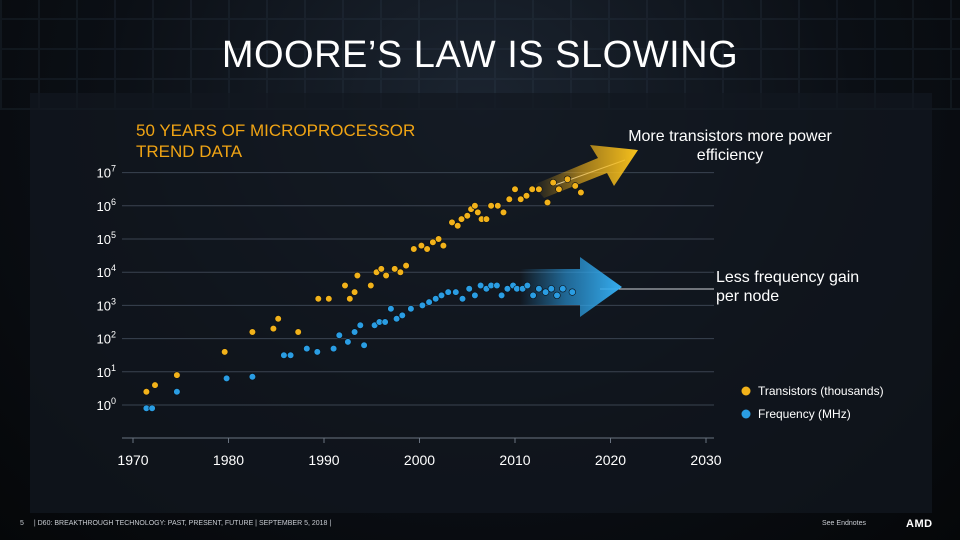 This screenshot has height=540, width=960. Describe the element at coordinates (106, 238) in the screenshot. I see `y-tick-label: 10⁵` at that location.